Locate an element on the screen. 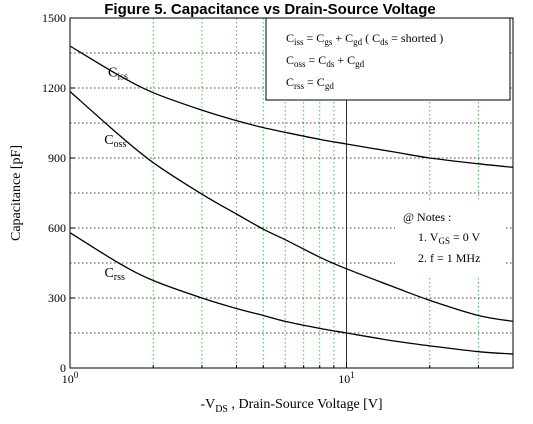 The width and height of the screenshot is (533, 424). legend-line: Coss = Cds + Cgd is located at coordinates (325, 61).